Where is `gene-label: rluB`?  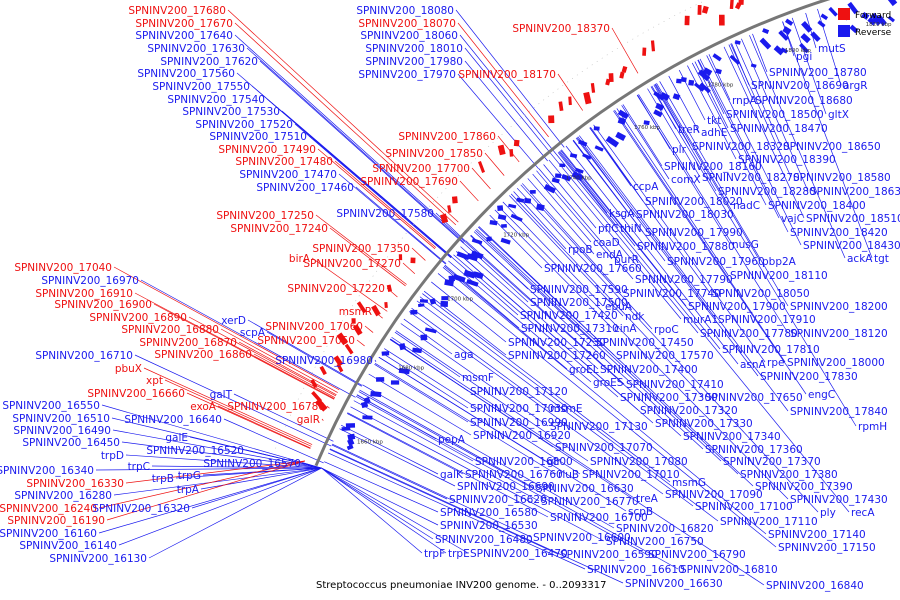 gene-label: rluB is located at coordinates (568, 475).